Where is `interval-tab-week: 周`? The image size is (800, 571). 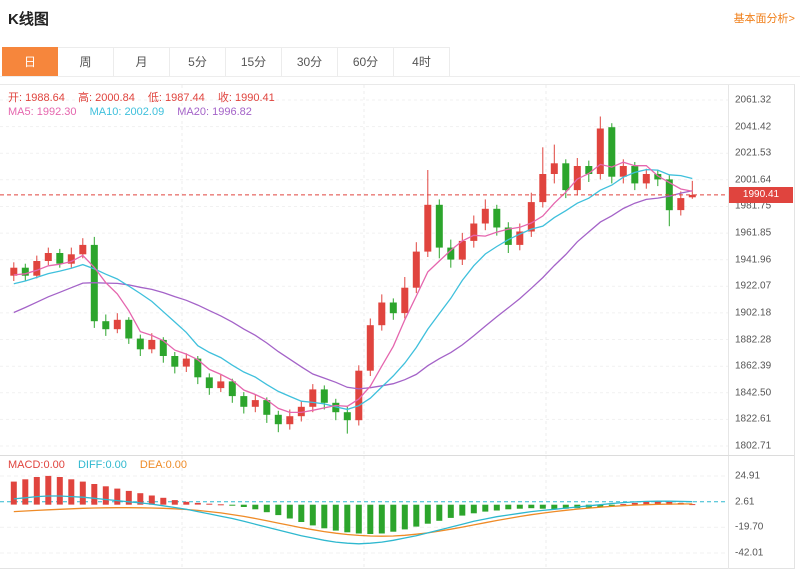 interval-tab-week: 周 is located at coordinates (86, 62).